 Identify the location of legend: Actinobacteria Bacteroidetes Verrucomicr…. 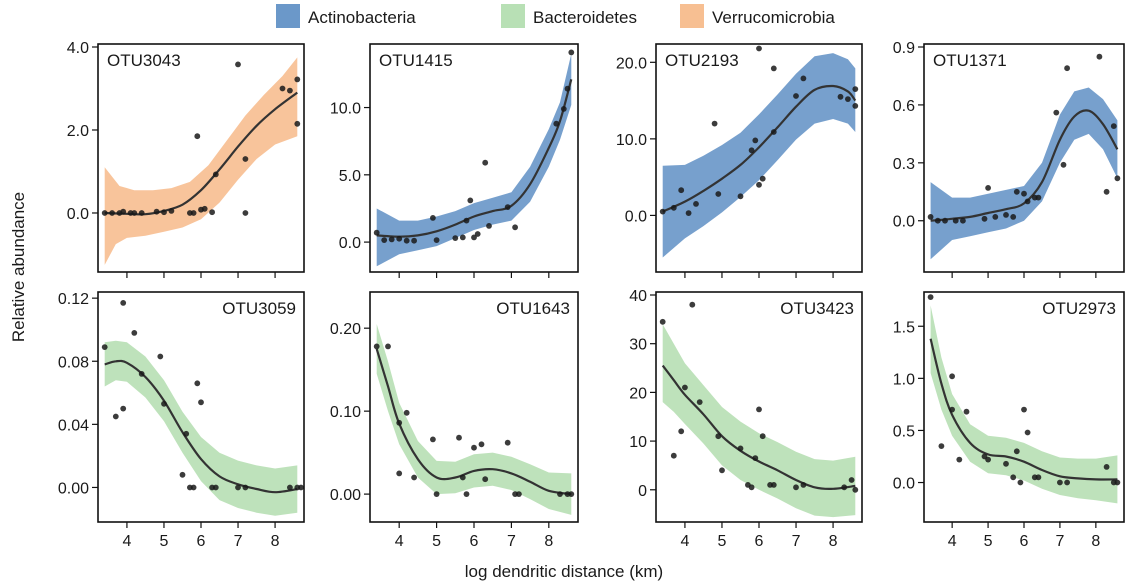
(555, 16).